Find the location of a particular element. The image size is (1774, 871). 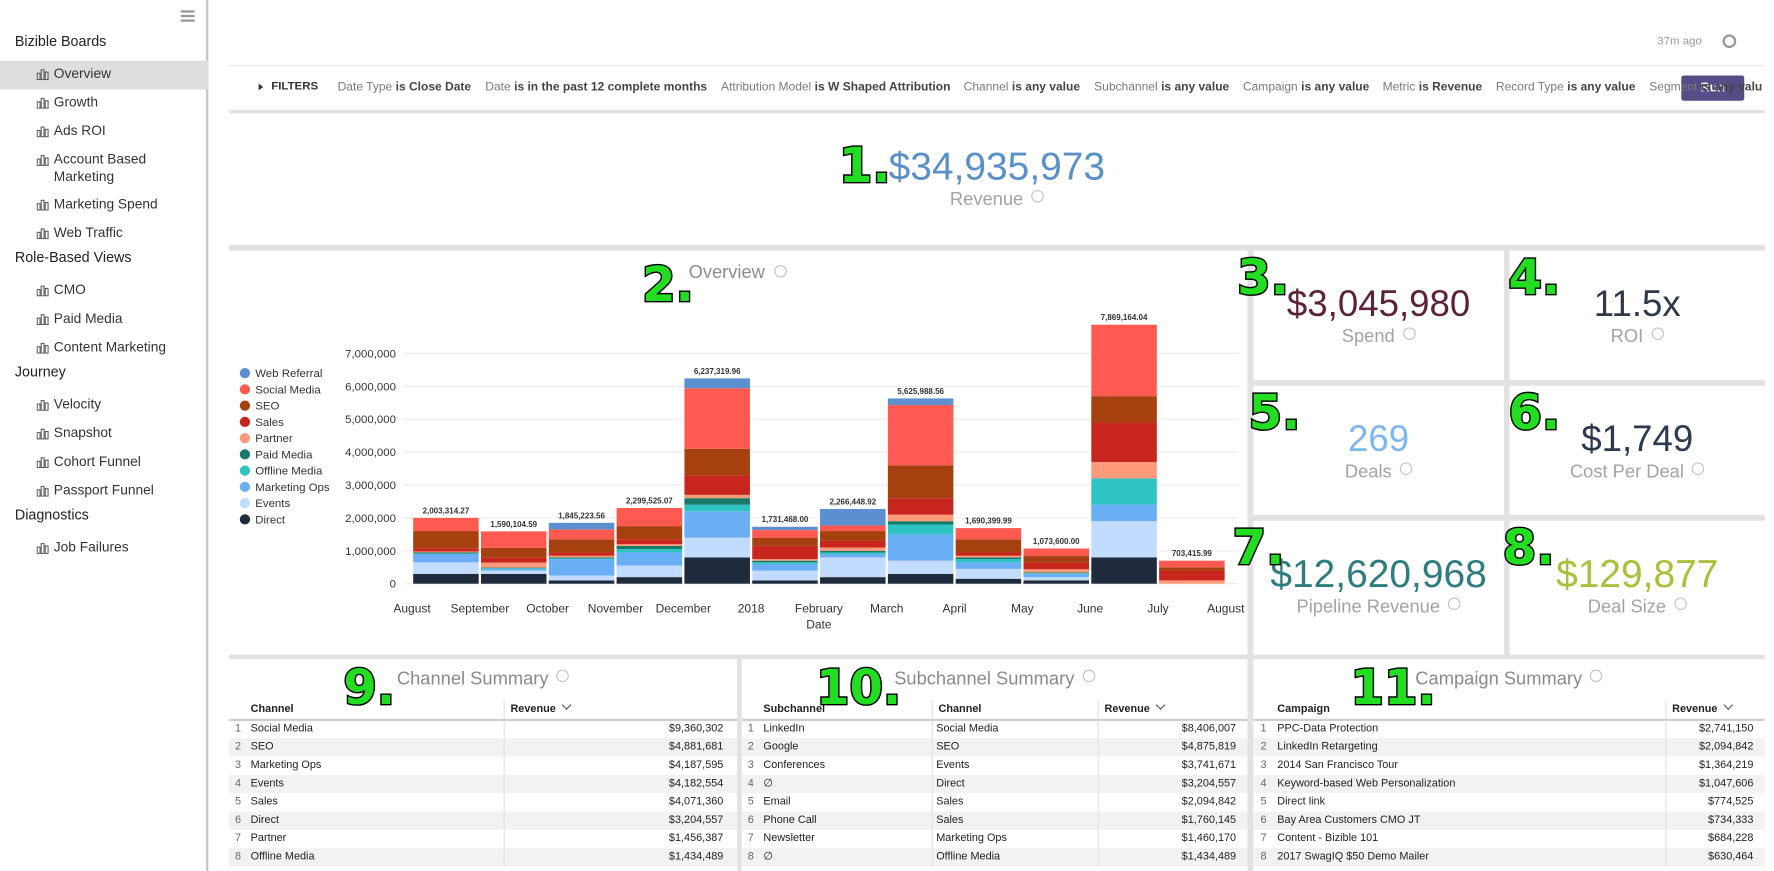

filters-label: FILTERS is located at coordinates (295, 86).